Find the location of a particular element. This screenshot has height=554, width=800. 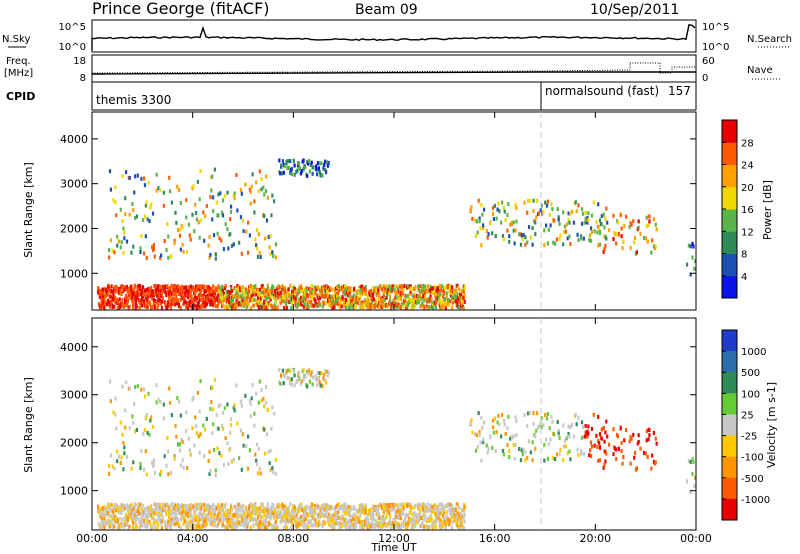

beam-title: Beam 09 is located at coordinates (386, 10).